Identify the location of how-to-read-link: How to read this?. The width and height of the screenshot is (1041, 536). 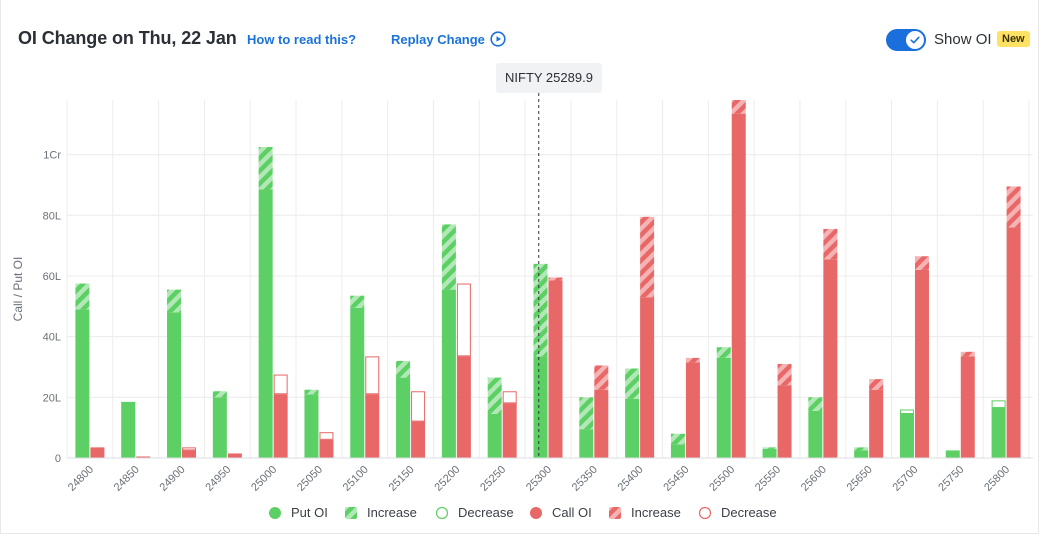
(302, 39).